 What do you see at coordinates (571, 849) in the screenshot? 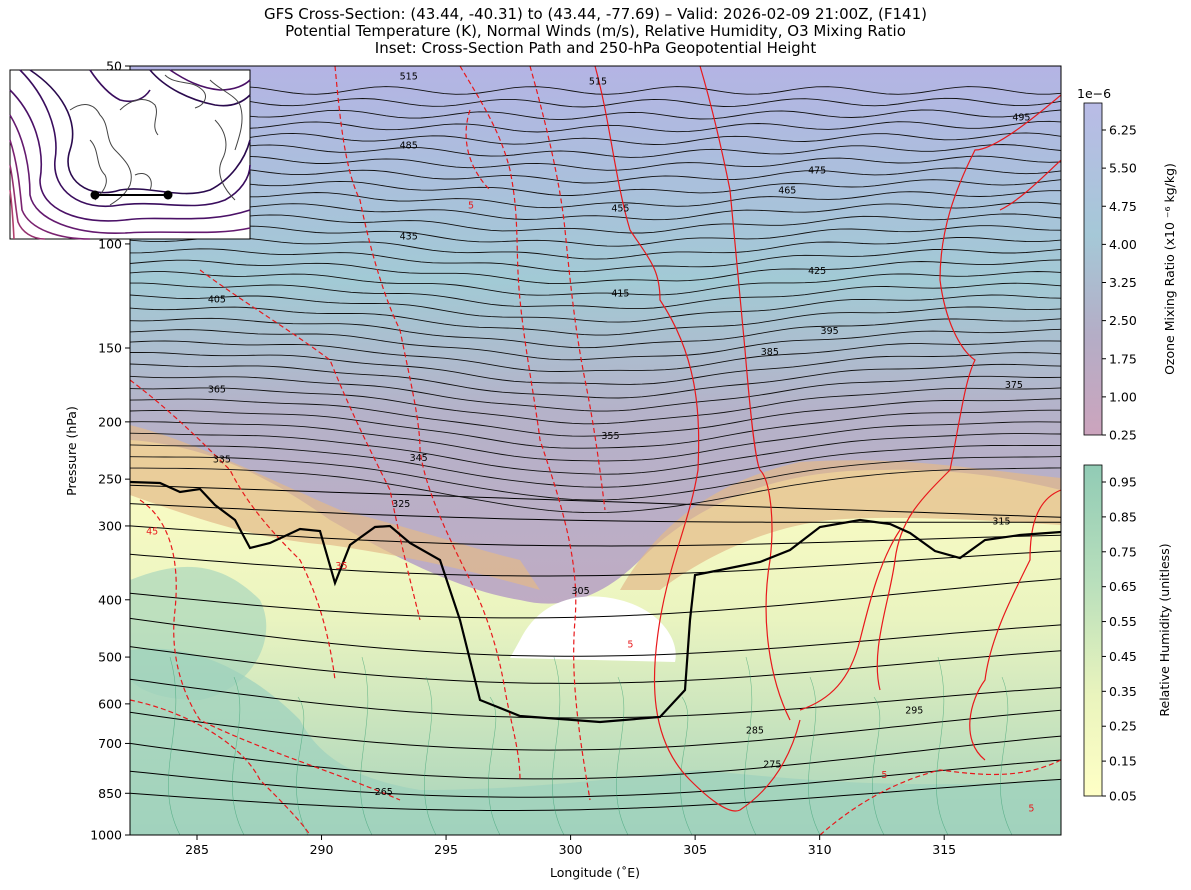
I see `x-tick-label: 300` at bounding box center [571, 849].